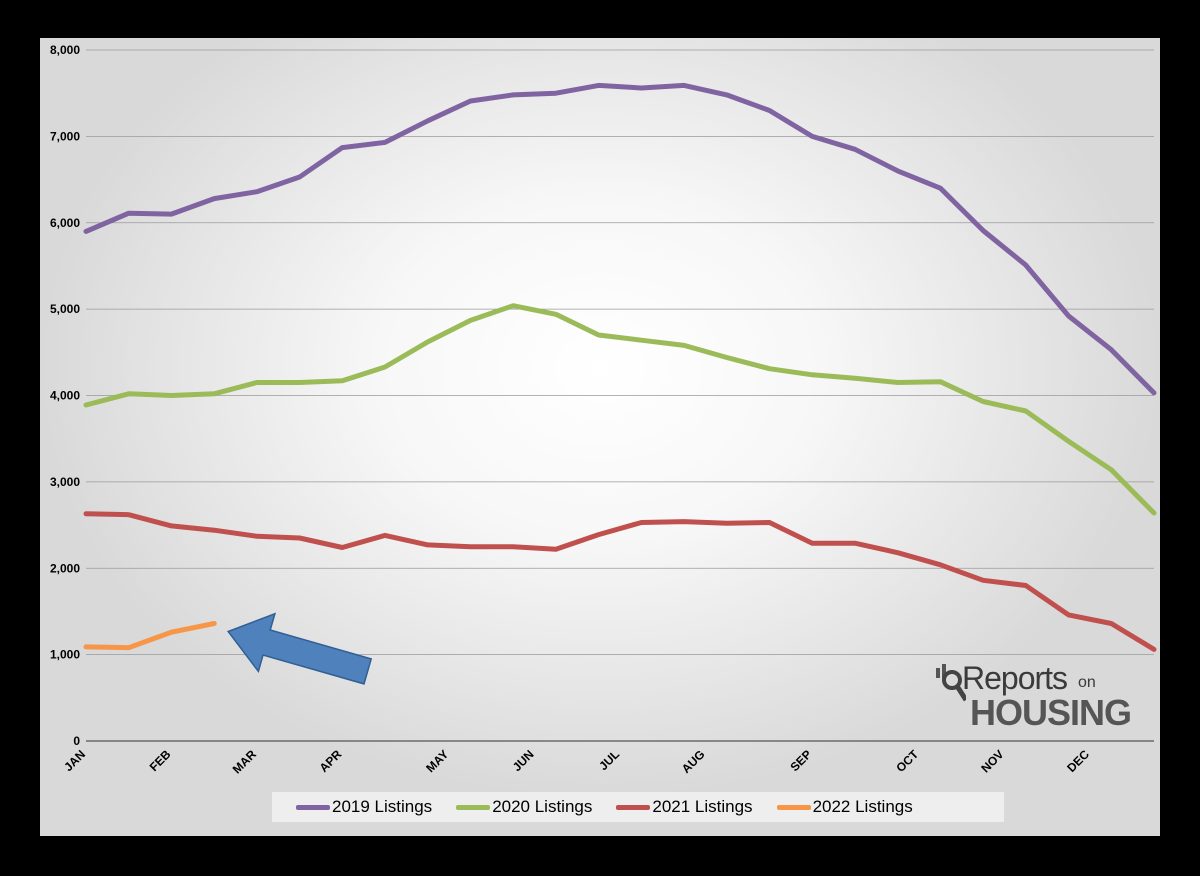 This screenshot has width=1200, height=876. Describe the element at coordinates (633, 807) in the screenshot. I see `legend-swatch-2021` at that location.